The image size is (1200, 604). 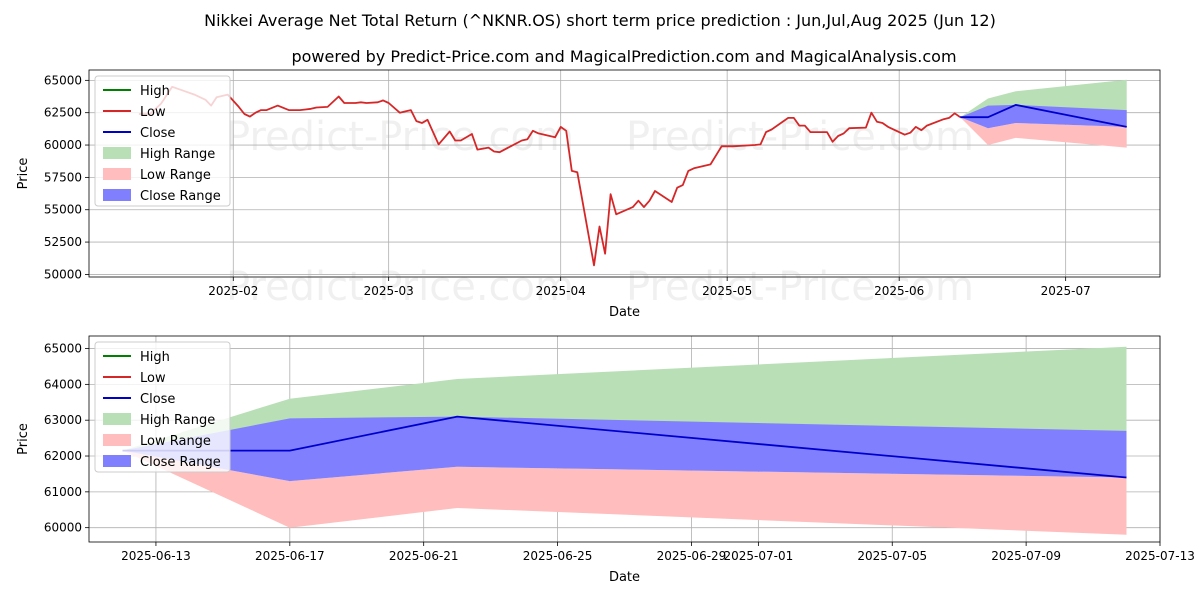 I want to click on y-tick-label: 62500, so click(x=63, y=113).